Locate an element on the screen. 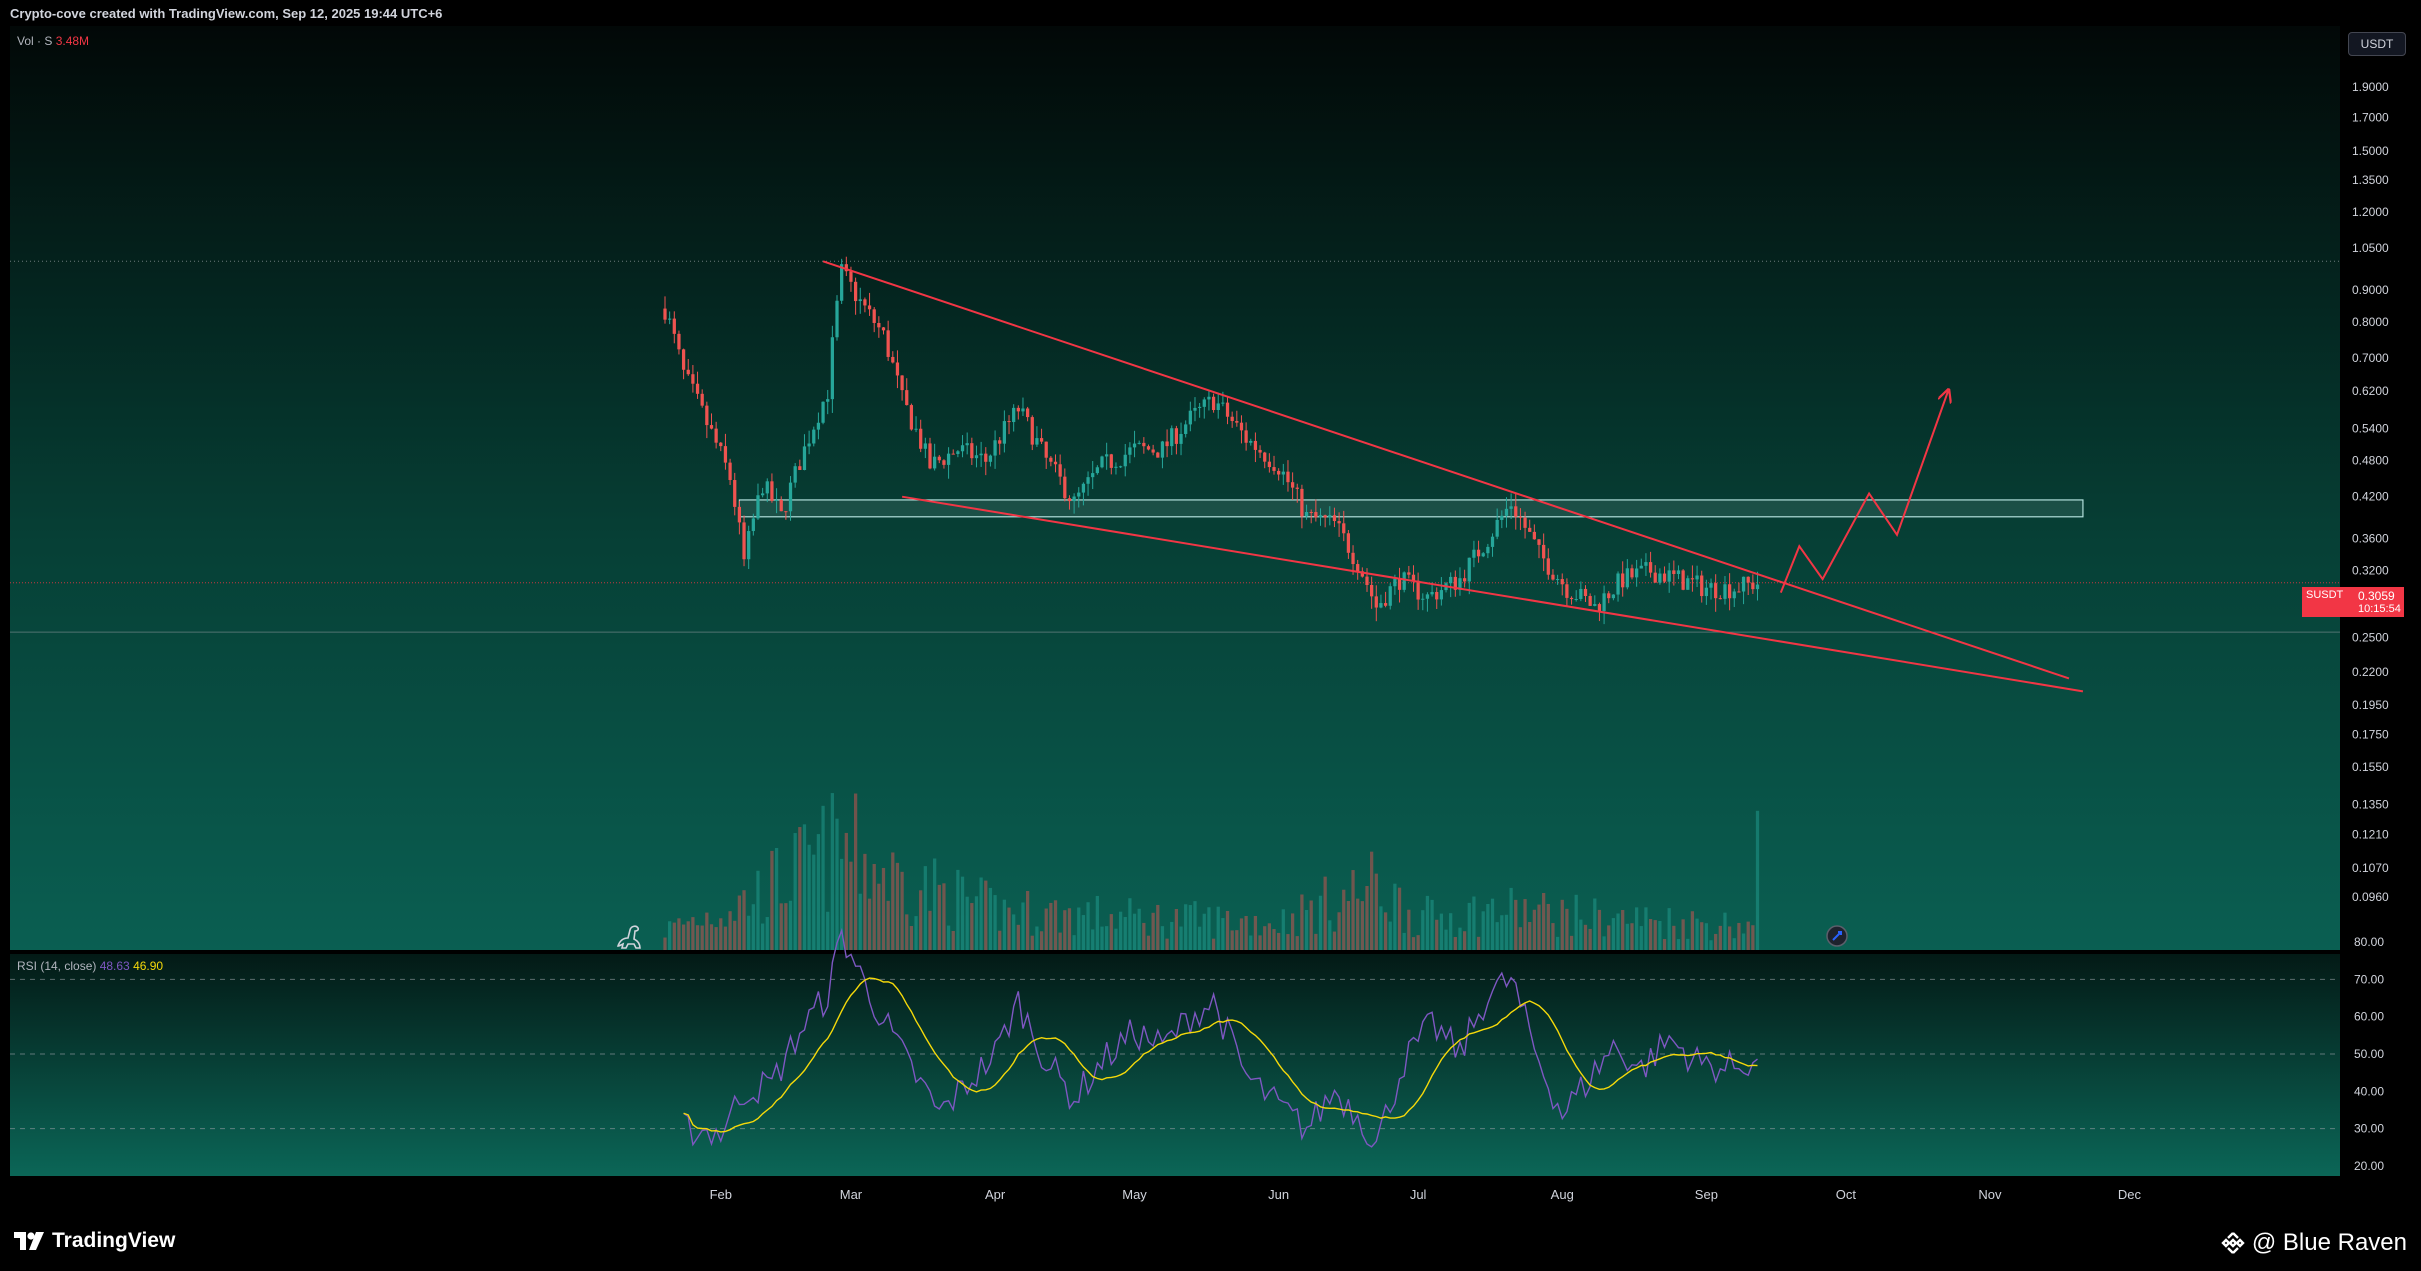 The height and width of the screenshot is (1271, 2421). price-tick-label: 0.4800 is located at coordinates (2370, 460).